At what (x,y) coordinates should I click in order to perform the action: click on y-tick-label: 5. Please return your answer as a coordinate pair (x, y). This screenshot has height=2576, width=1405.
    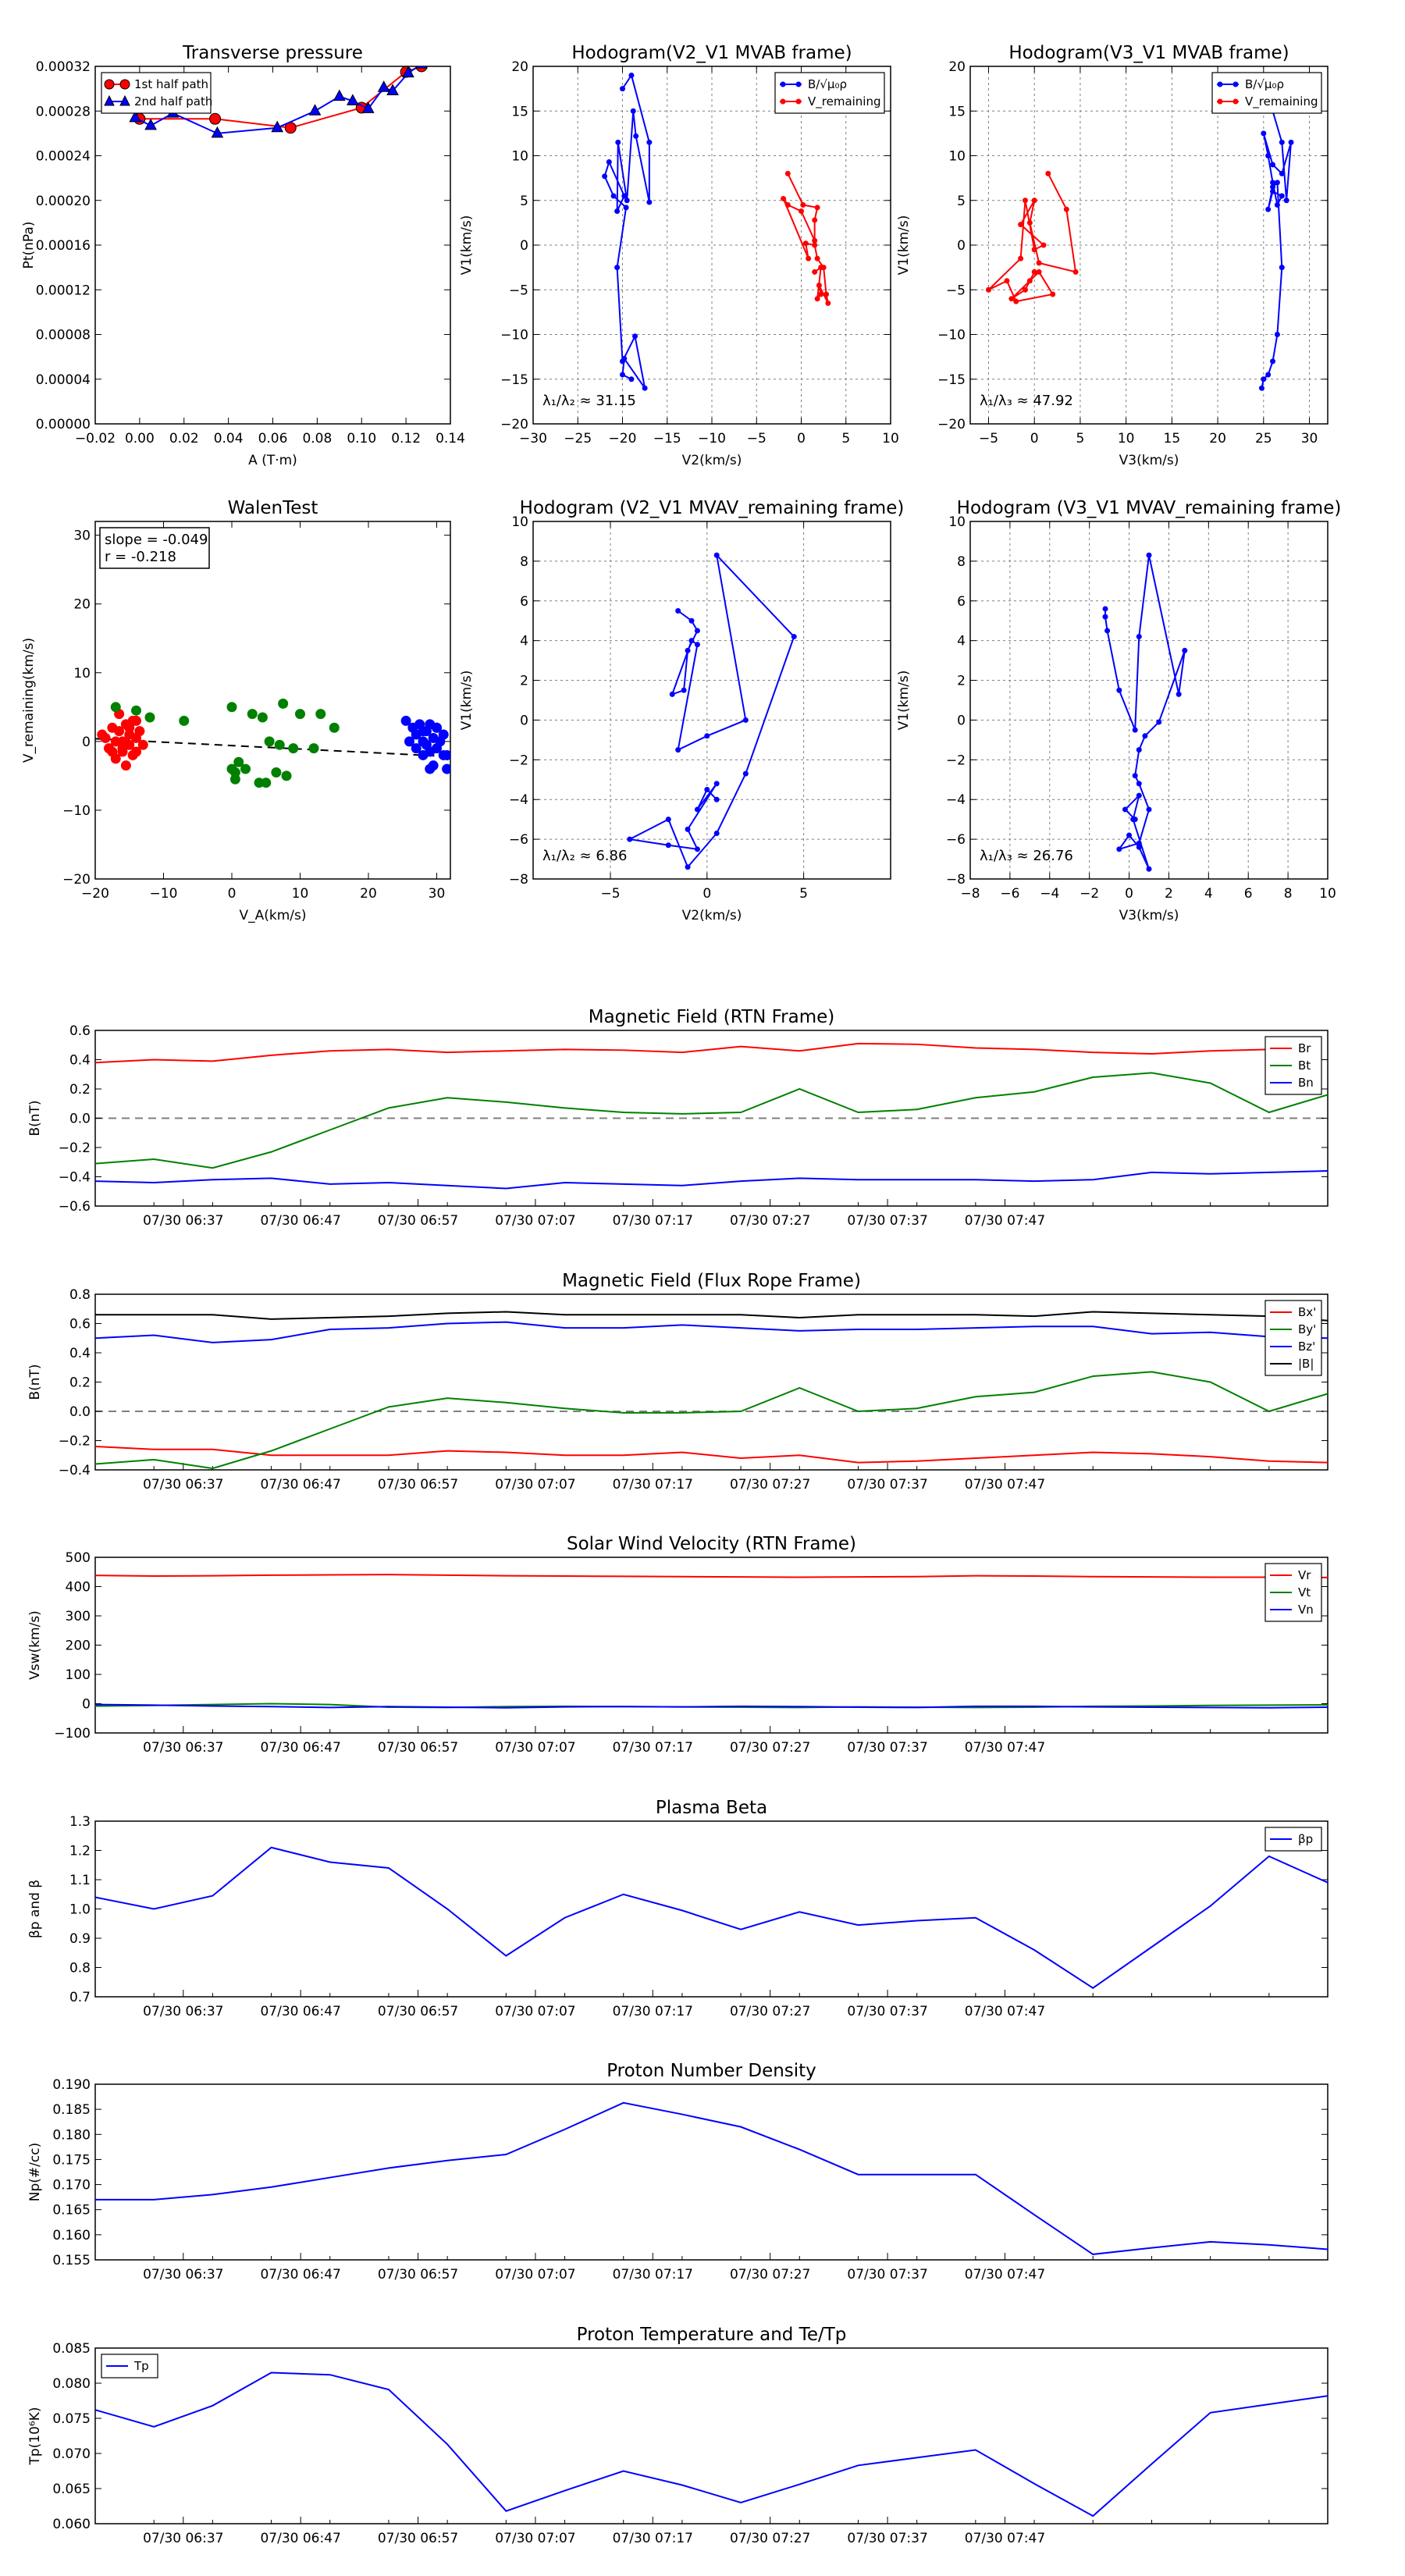
    Looking at the image, I should click on (962, 201).